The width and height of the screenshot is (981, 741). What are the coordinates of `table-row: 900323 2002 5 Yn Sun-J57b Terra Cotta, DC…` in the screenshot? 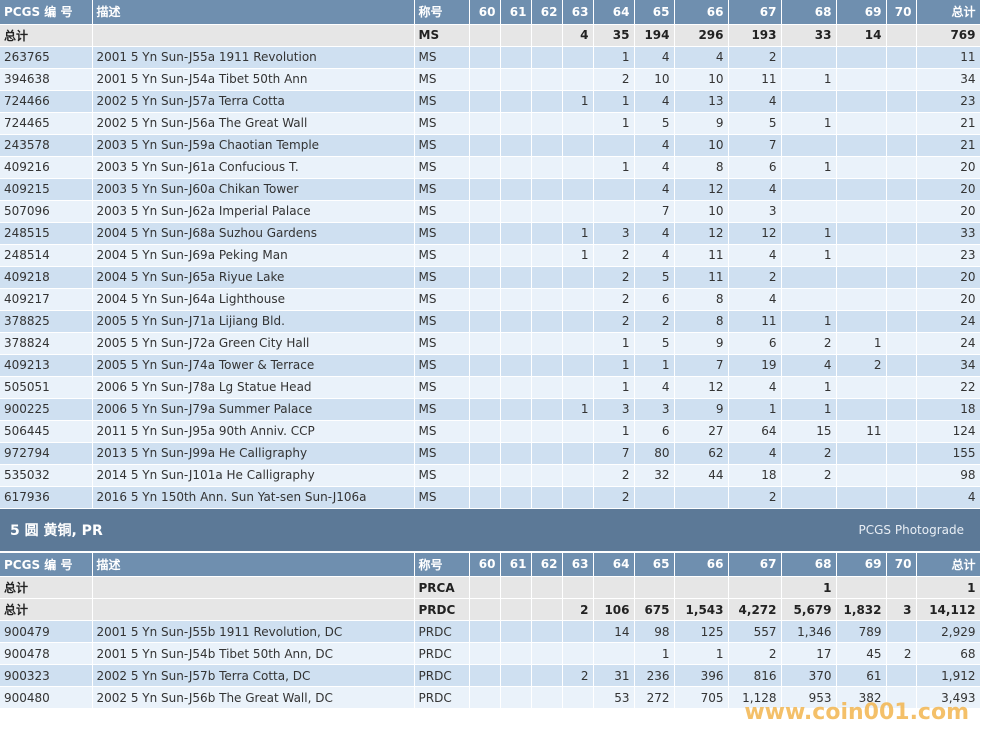 It's located at (490, 675).